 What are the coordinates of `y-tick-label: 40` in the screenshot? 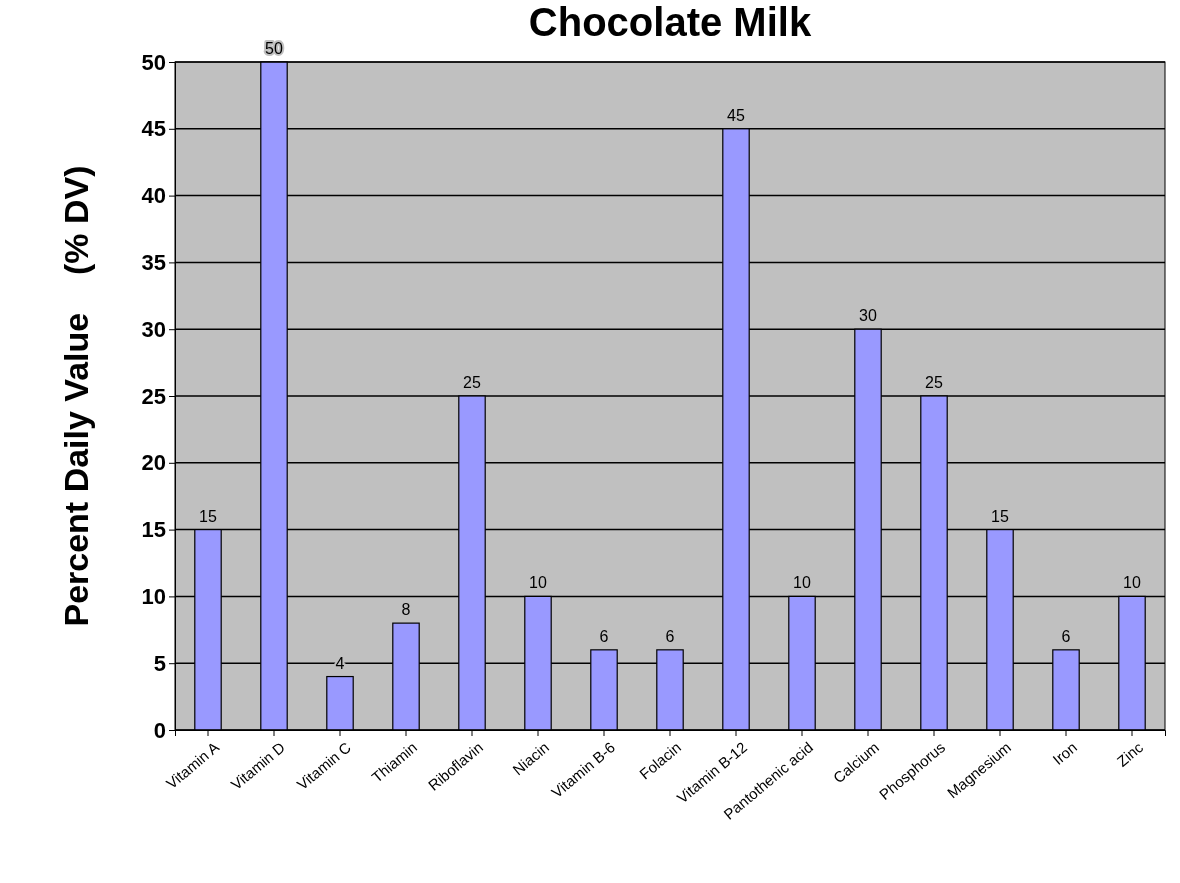 It's located at (153, 196).